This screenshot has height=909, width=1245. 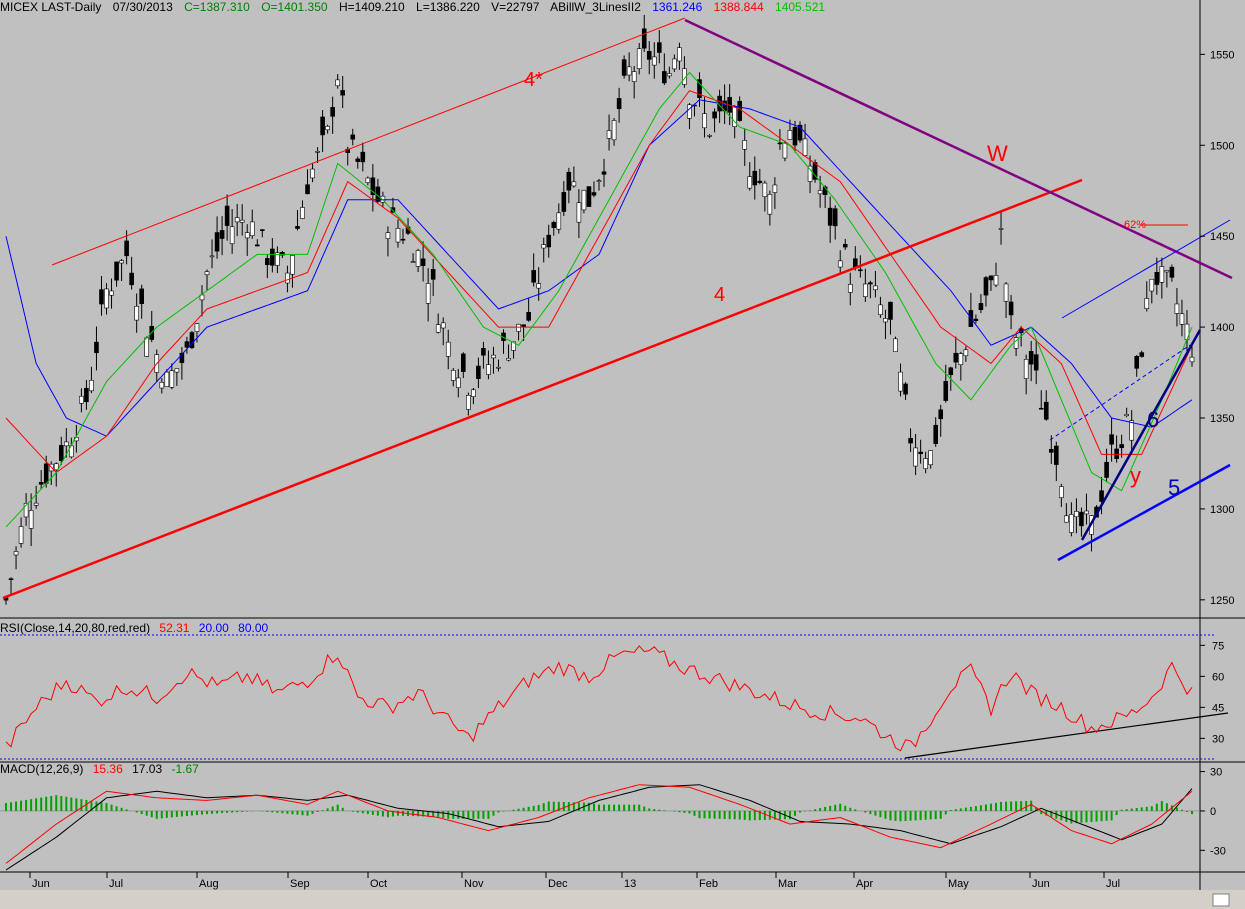 What do you see at coordinates (42, 769) in the screenshot?
I see `macd-label: MACD(12,26,9)` at bounding box center [42, 769].